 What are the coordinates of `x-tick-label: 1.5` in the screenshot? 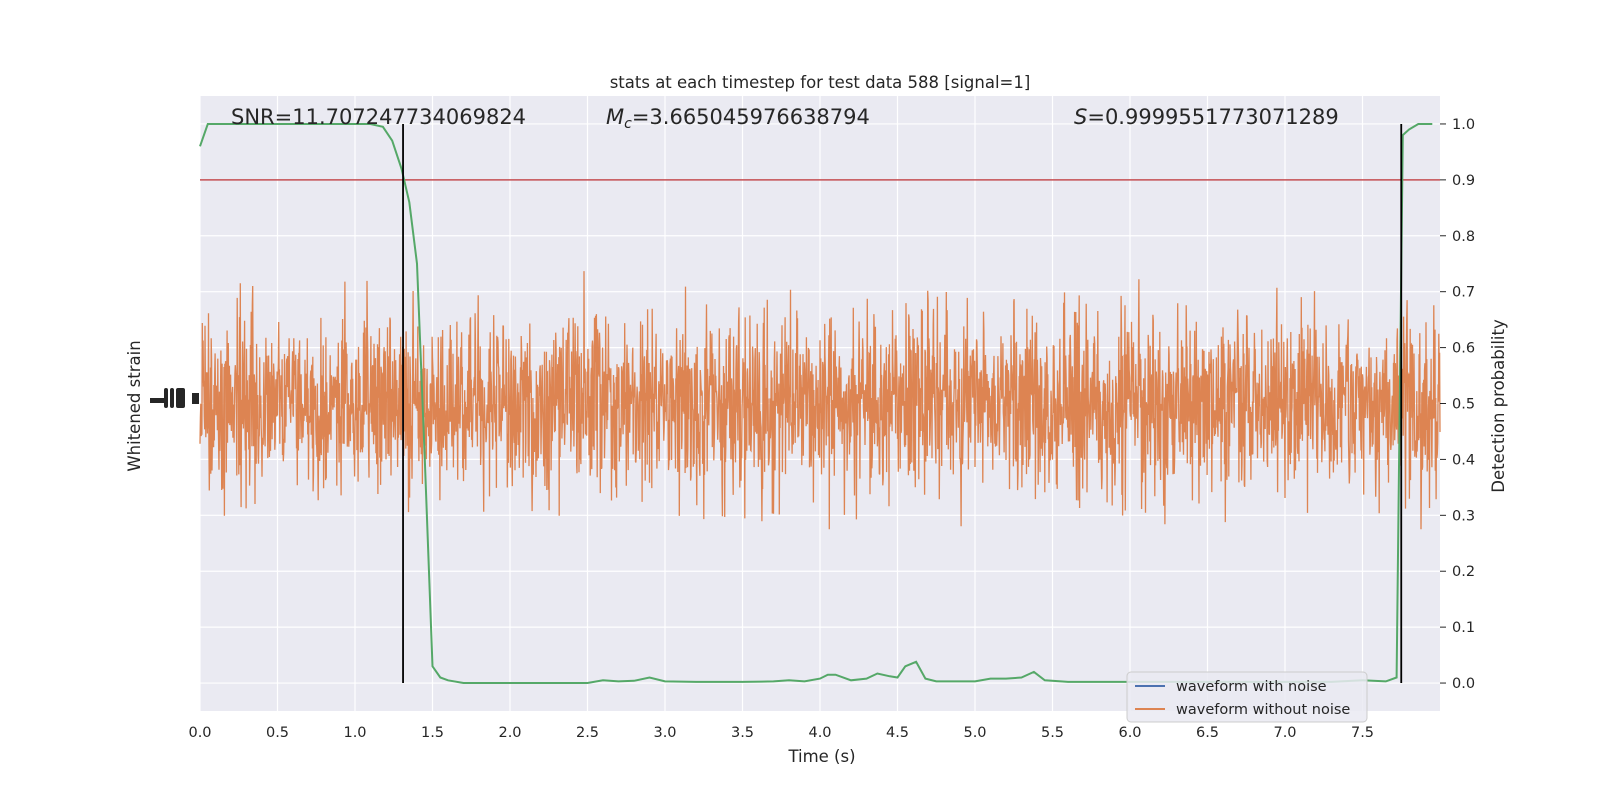 It's located at (432, 733).